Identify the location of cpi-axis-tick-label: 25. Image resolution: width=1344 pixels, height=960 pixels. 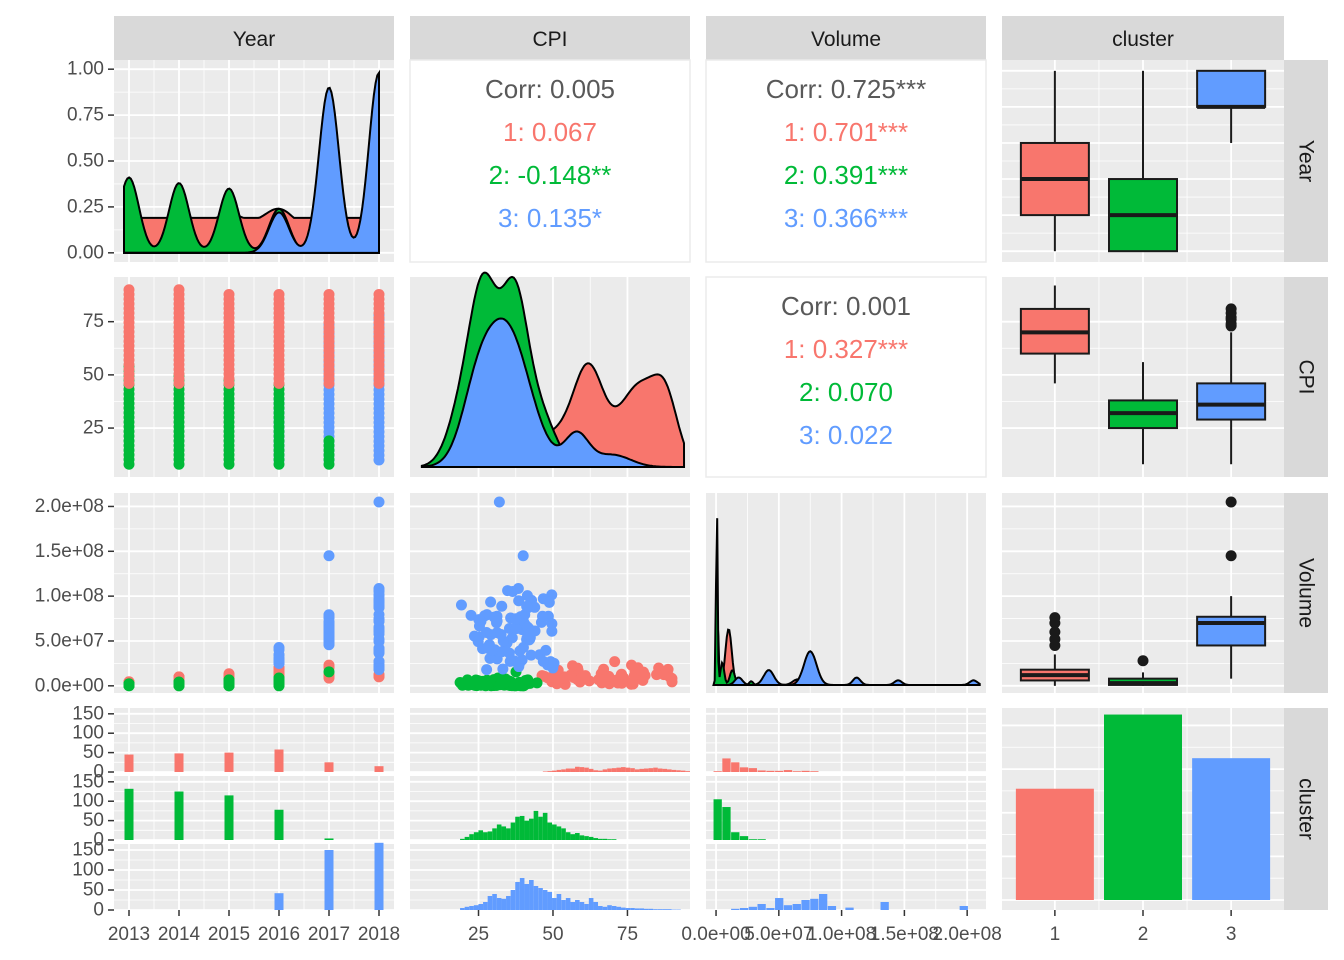
(93, 428).